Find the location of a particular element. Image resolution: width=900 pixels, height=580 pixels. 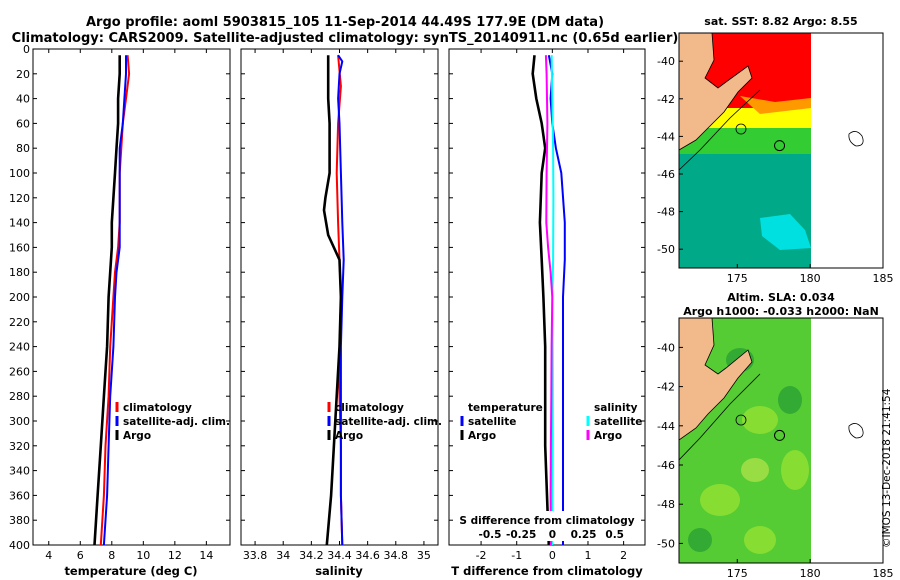

x-tick-label: 2 is located at coordinates (623, 555).